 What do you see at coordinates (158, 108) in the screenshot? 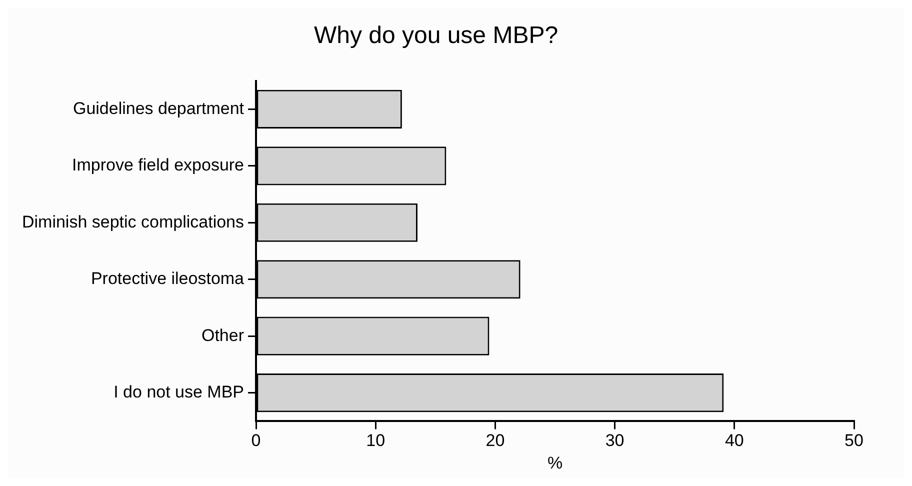
I see `y-tick-label: Guidelines department` at bounding box center [158, 108].